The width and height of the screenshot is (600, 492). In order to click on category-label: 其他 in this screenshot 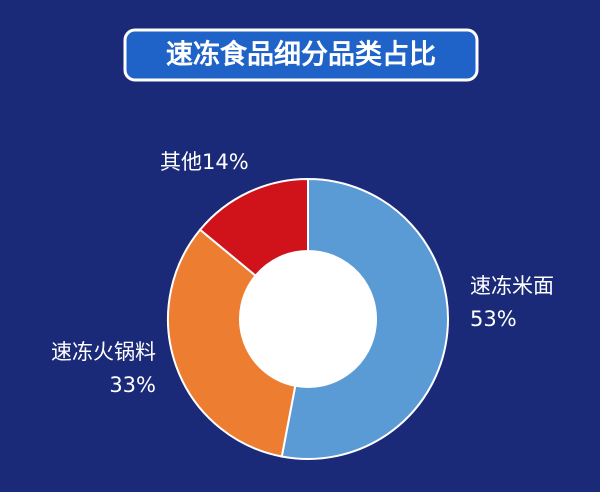, I will do `click(181, 162)`.